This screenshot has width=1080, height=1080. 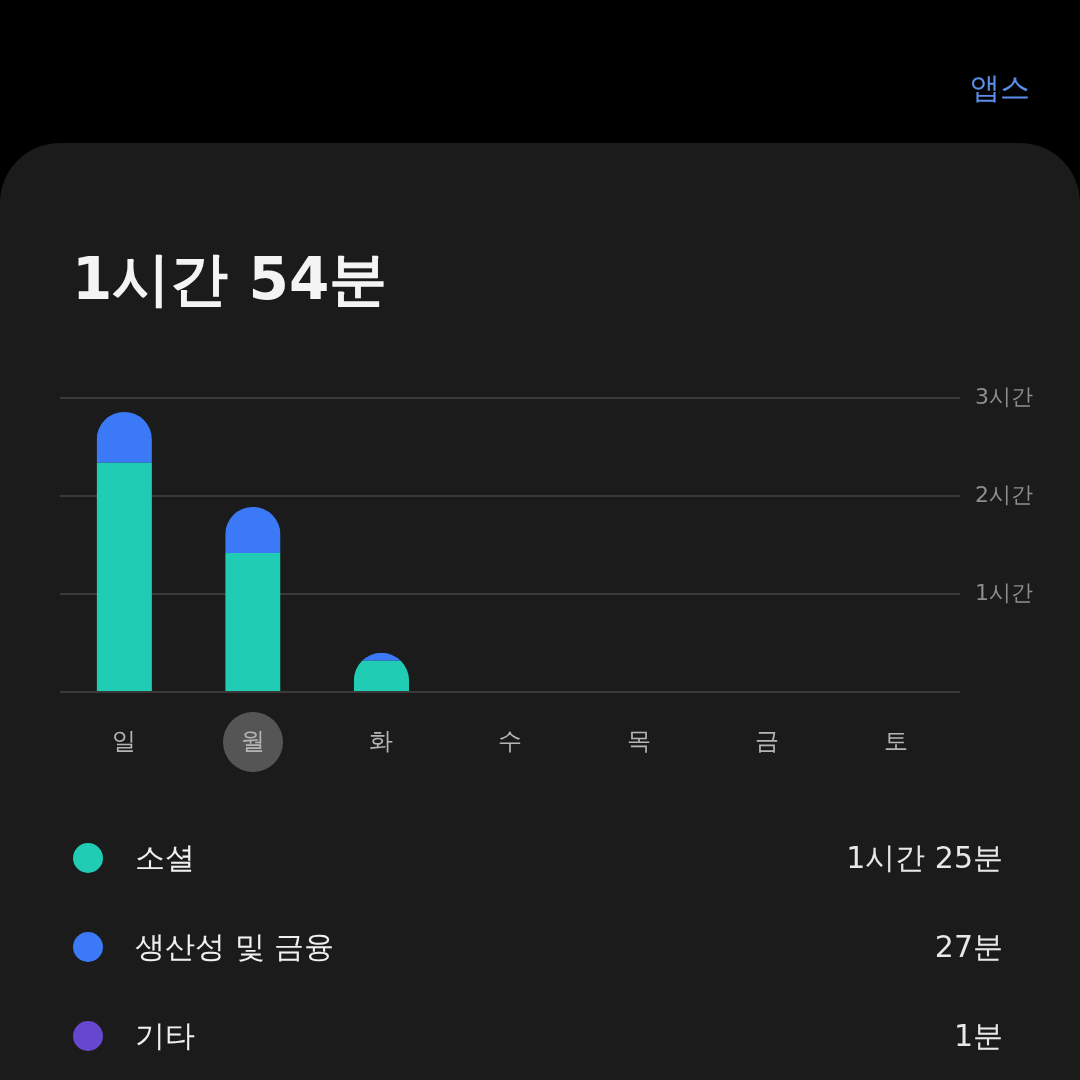 What do you see at coordinates (252, 740) in the screenshot?
I see `x-tick-label: 월` at bounding box center [252, 740].